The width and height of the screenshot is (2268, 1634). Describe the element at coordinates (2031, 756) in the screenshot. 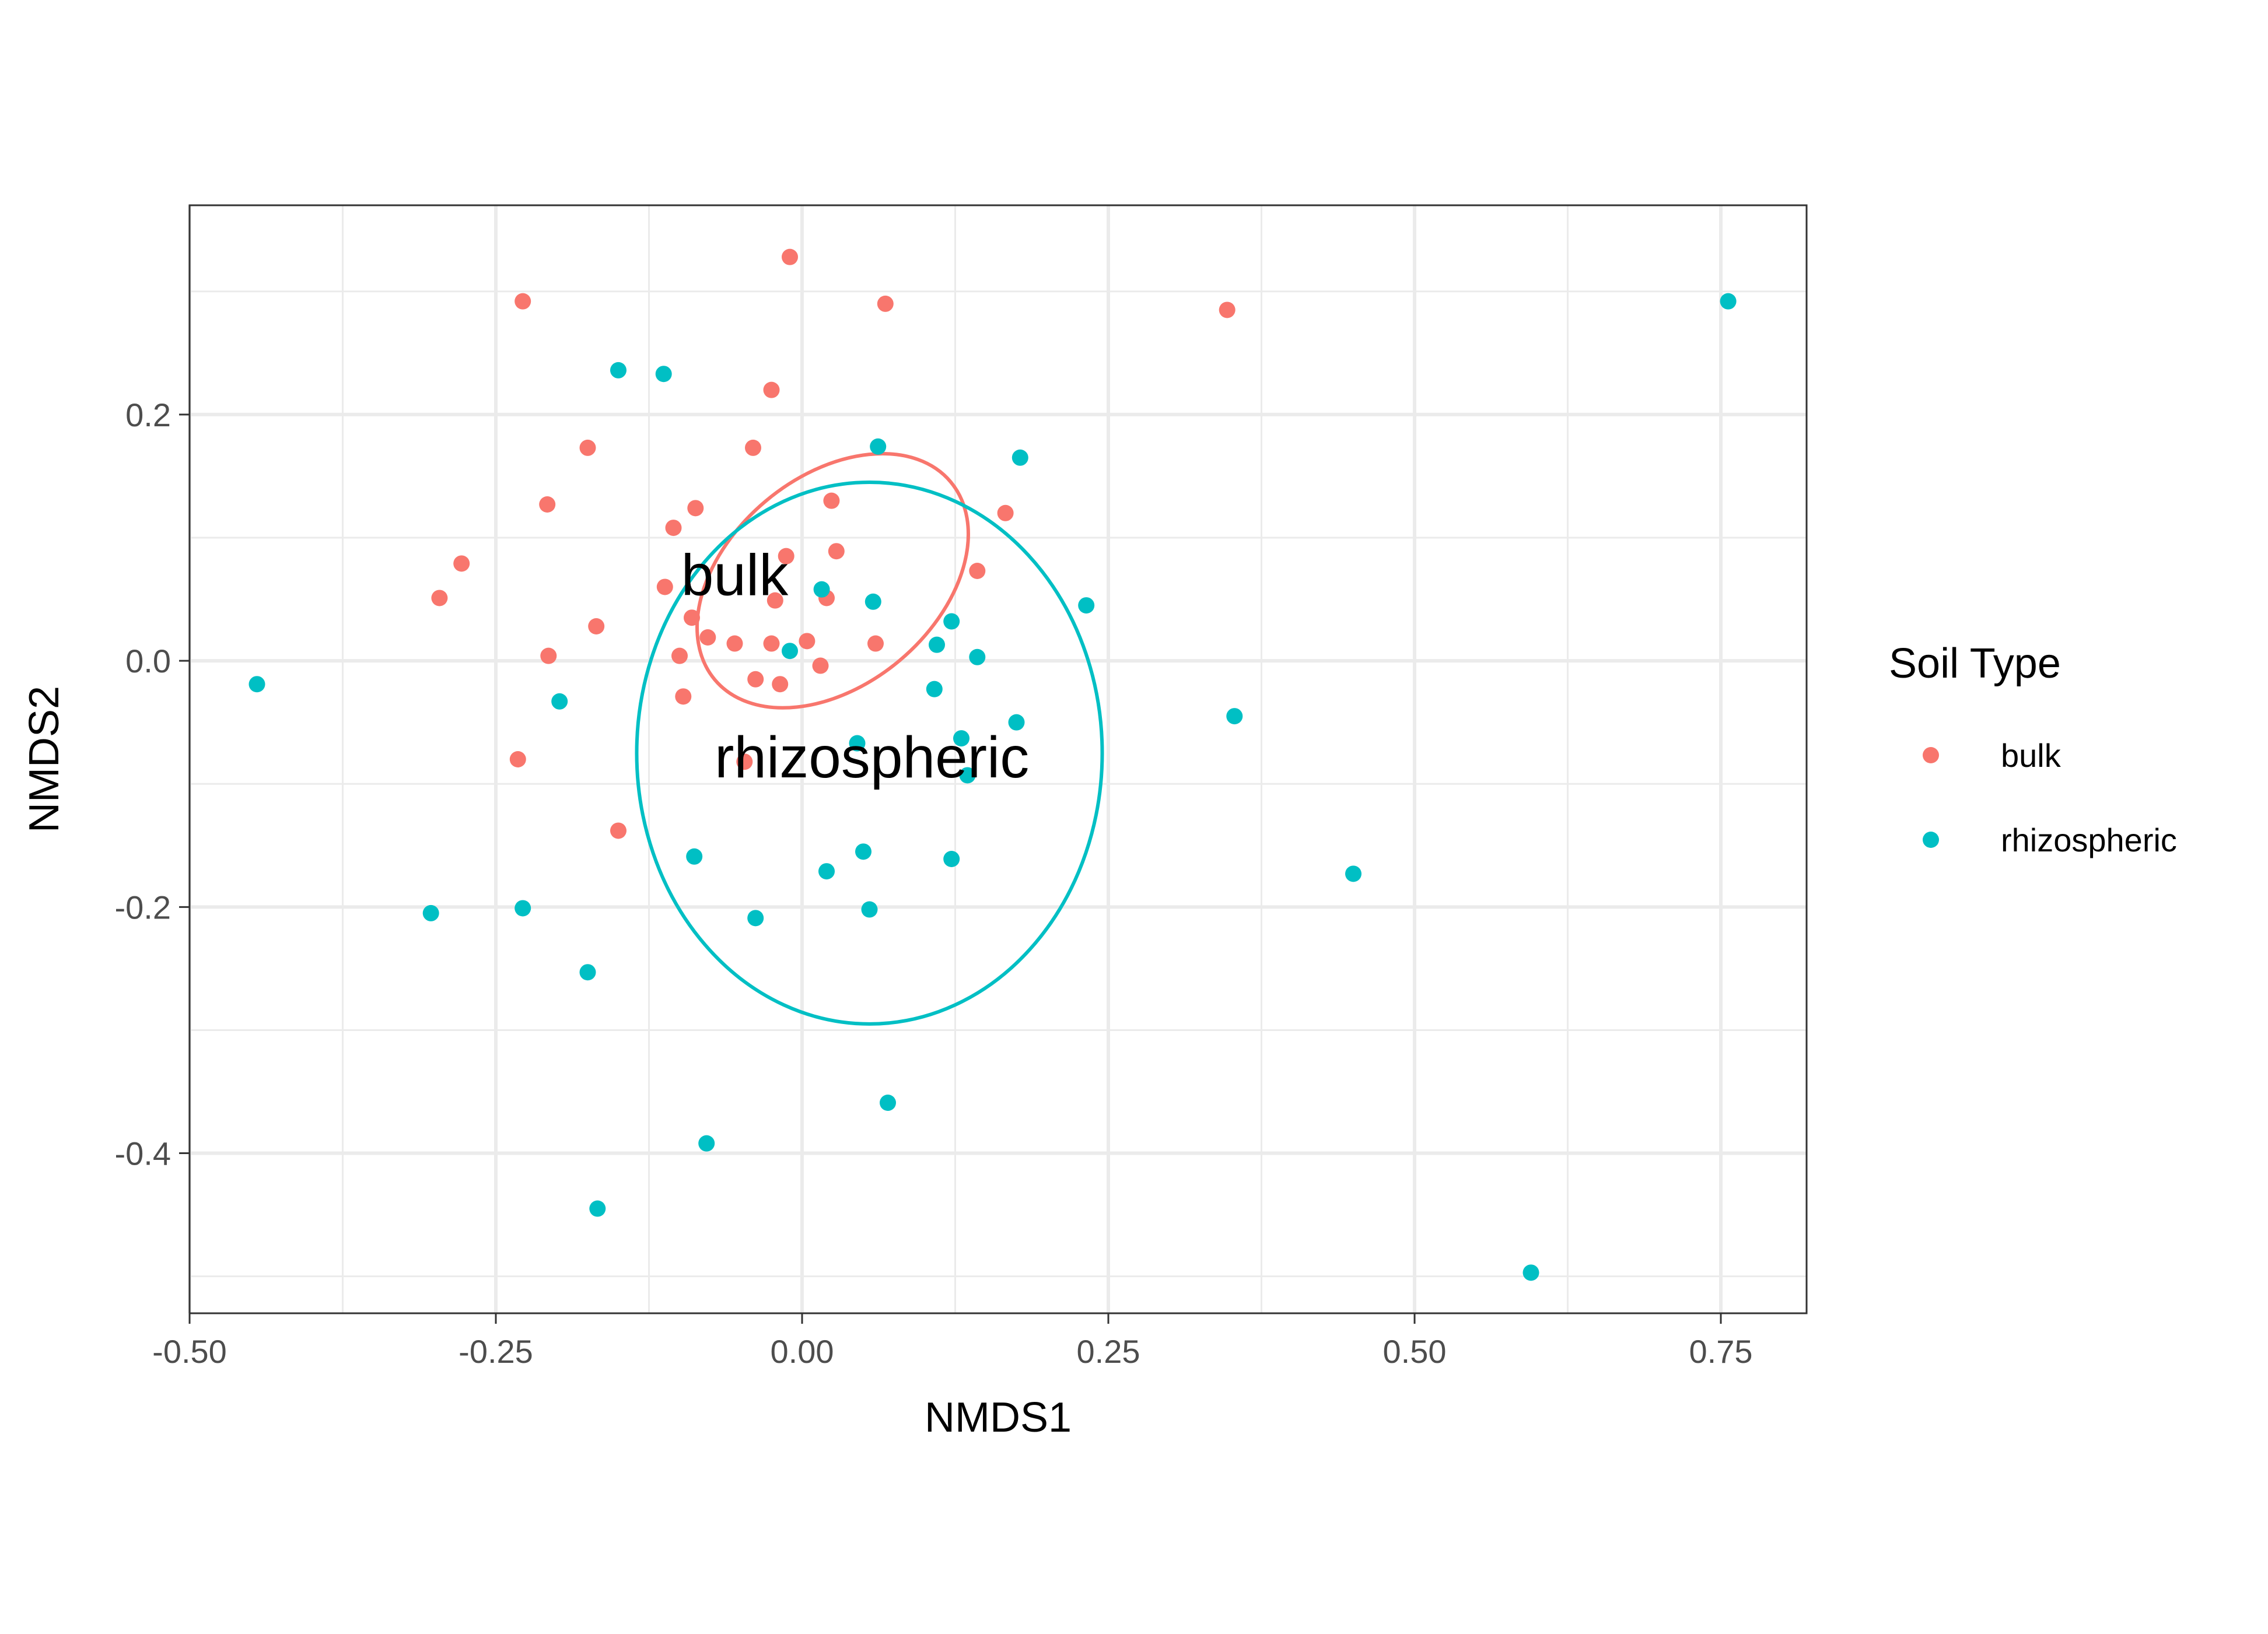

I see `legend-label-bulk: bulk` at that location.